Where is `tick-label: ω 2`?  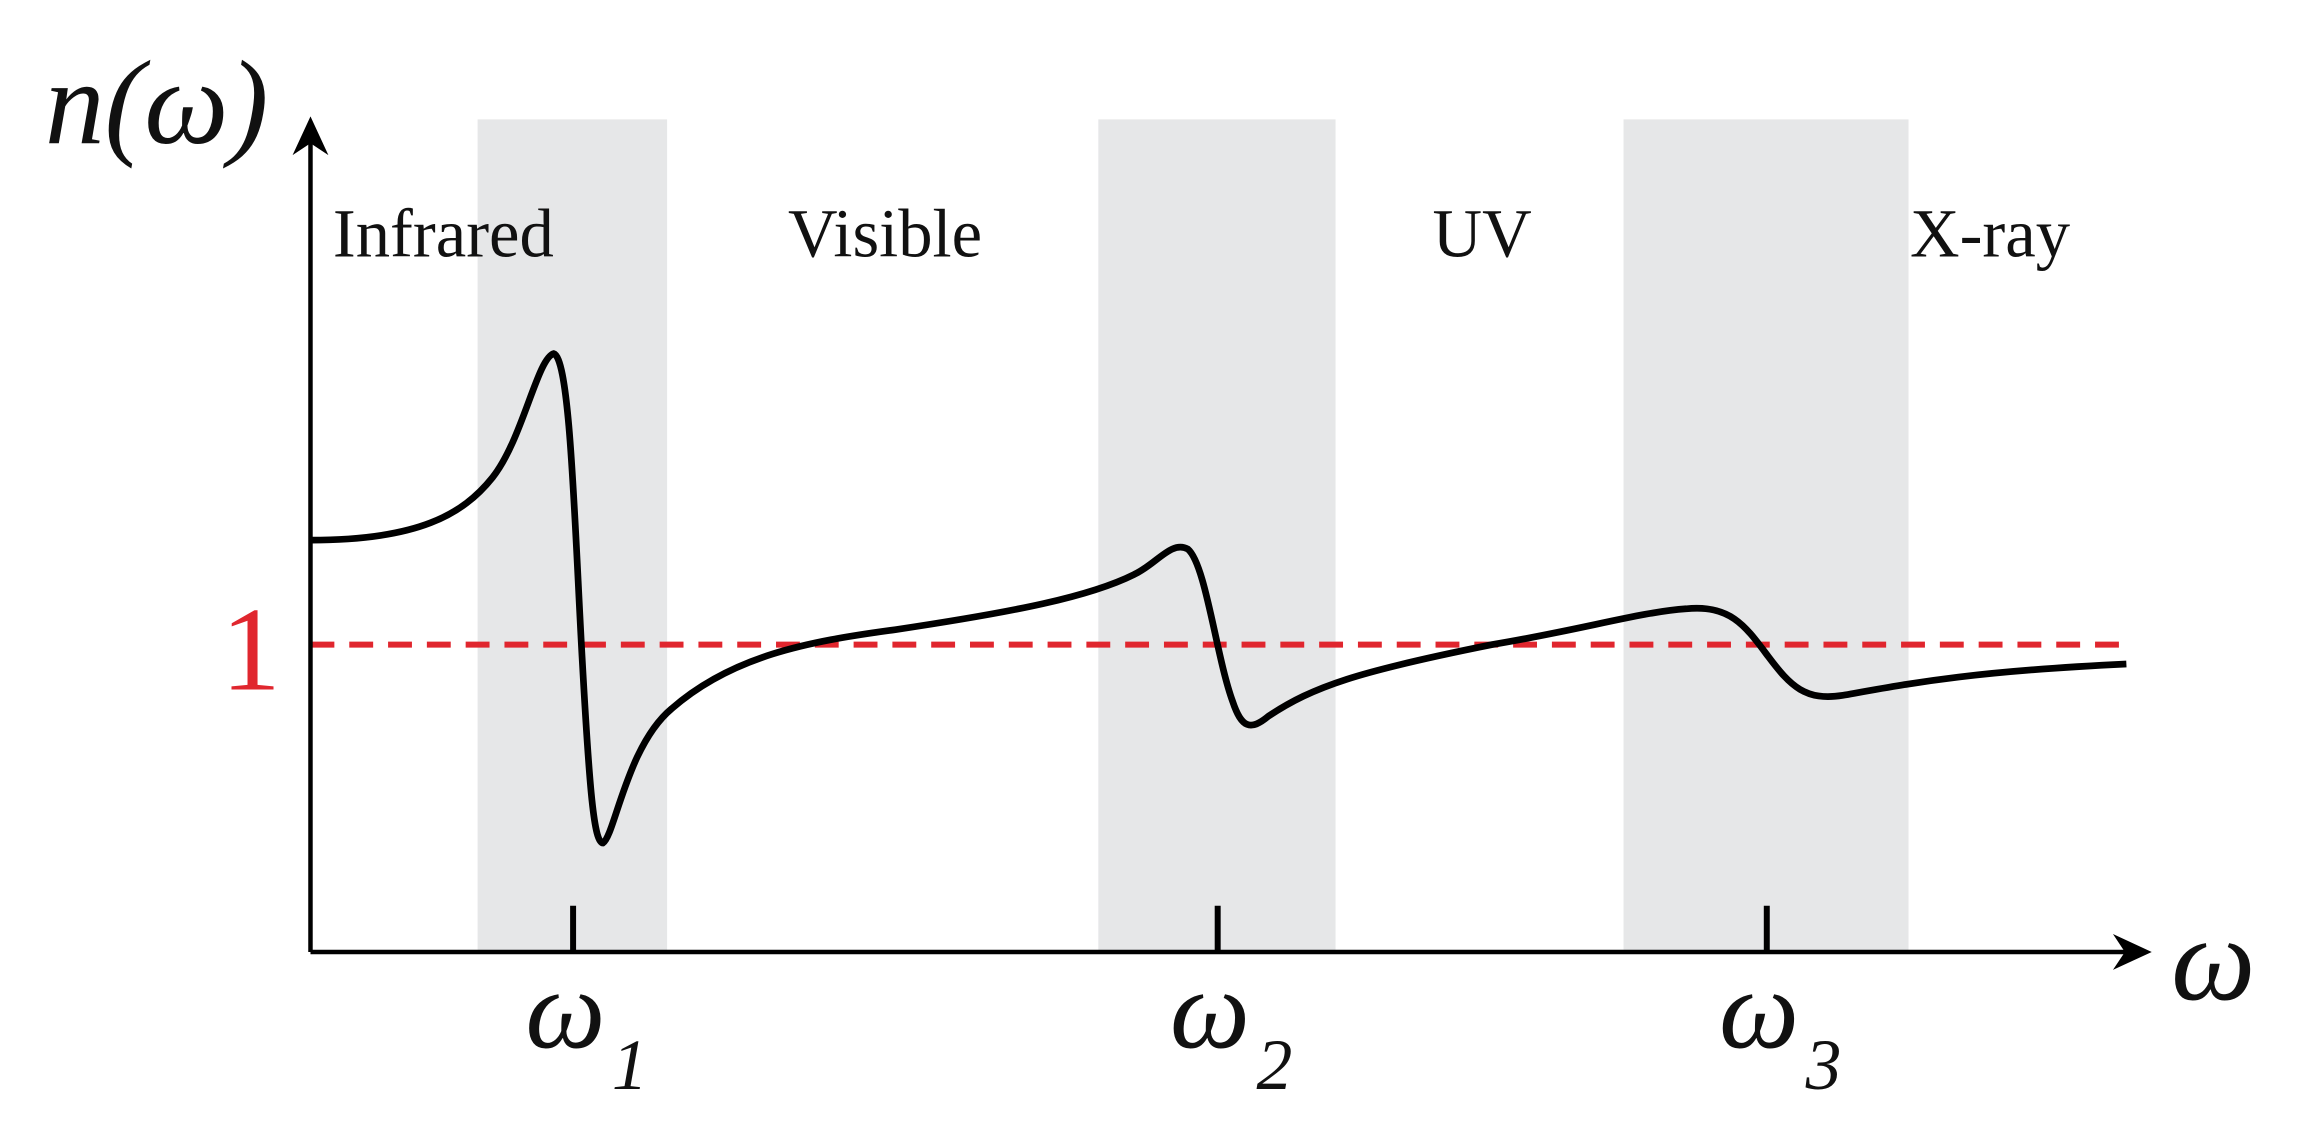
tick-label: ω 2 is located at coordinates (1231, 1025).